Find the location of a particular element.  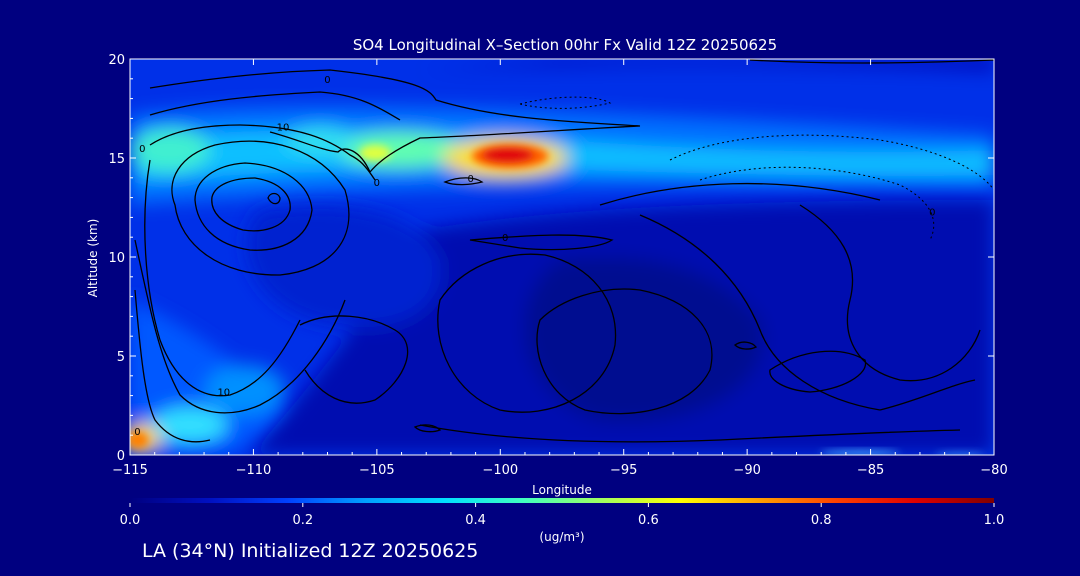

negative-contours is located at coordinates (756, 168).